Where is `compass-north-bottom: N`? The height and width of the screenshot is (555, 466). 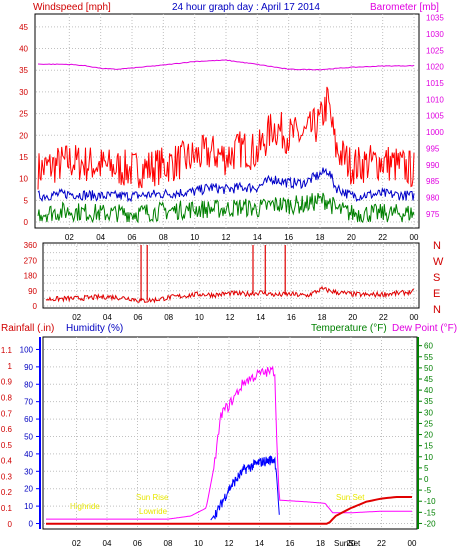
compass-north-bottom: N is located at coordinates (437, 310).